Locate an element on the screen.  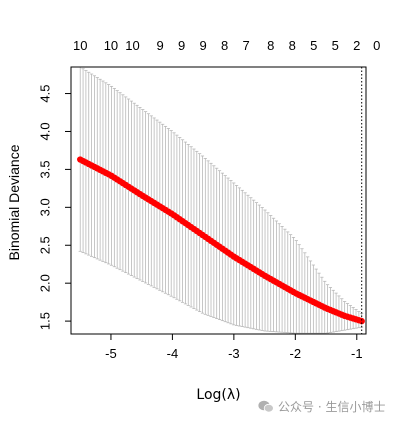
wechat-icon is located at coordinates (266, 406).